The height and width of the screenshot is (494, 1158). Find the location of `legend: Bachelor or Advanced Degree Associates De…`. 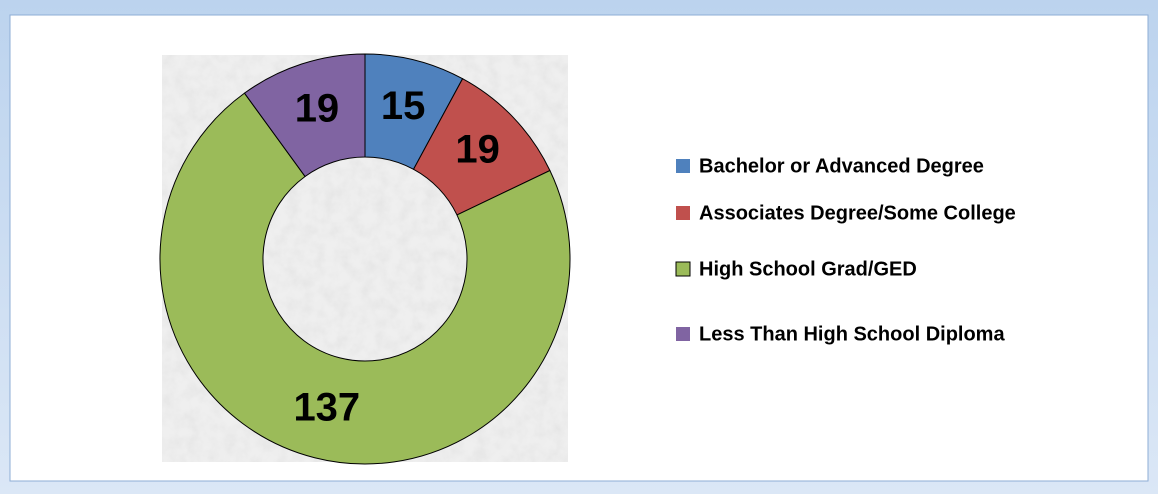

legend: Bachelor or Advanced Degree Associates De… is located at coordinates (845, 250).